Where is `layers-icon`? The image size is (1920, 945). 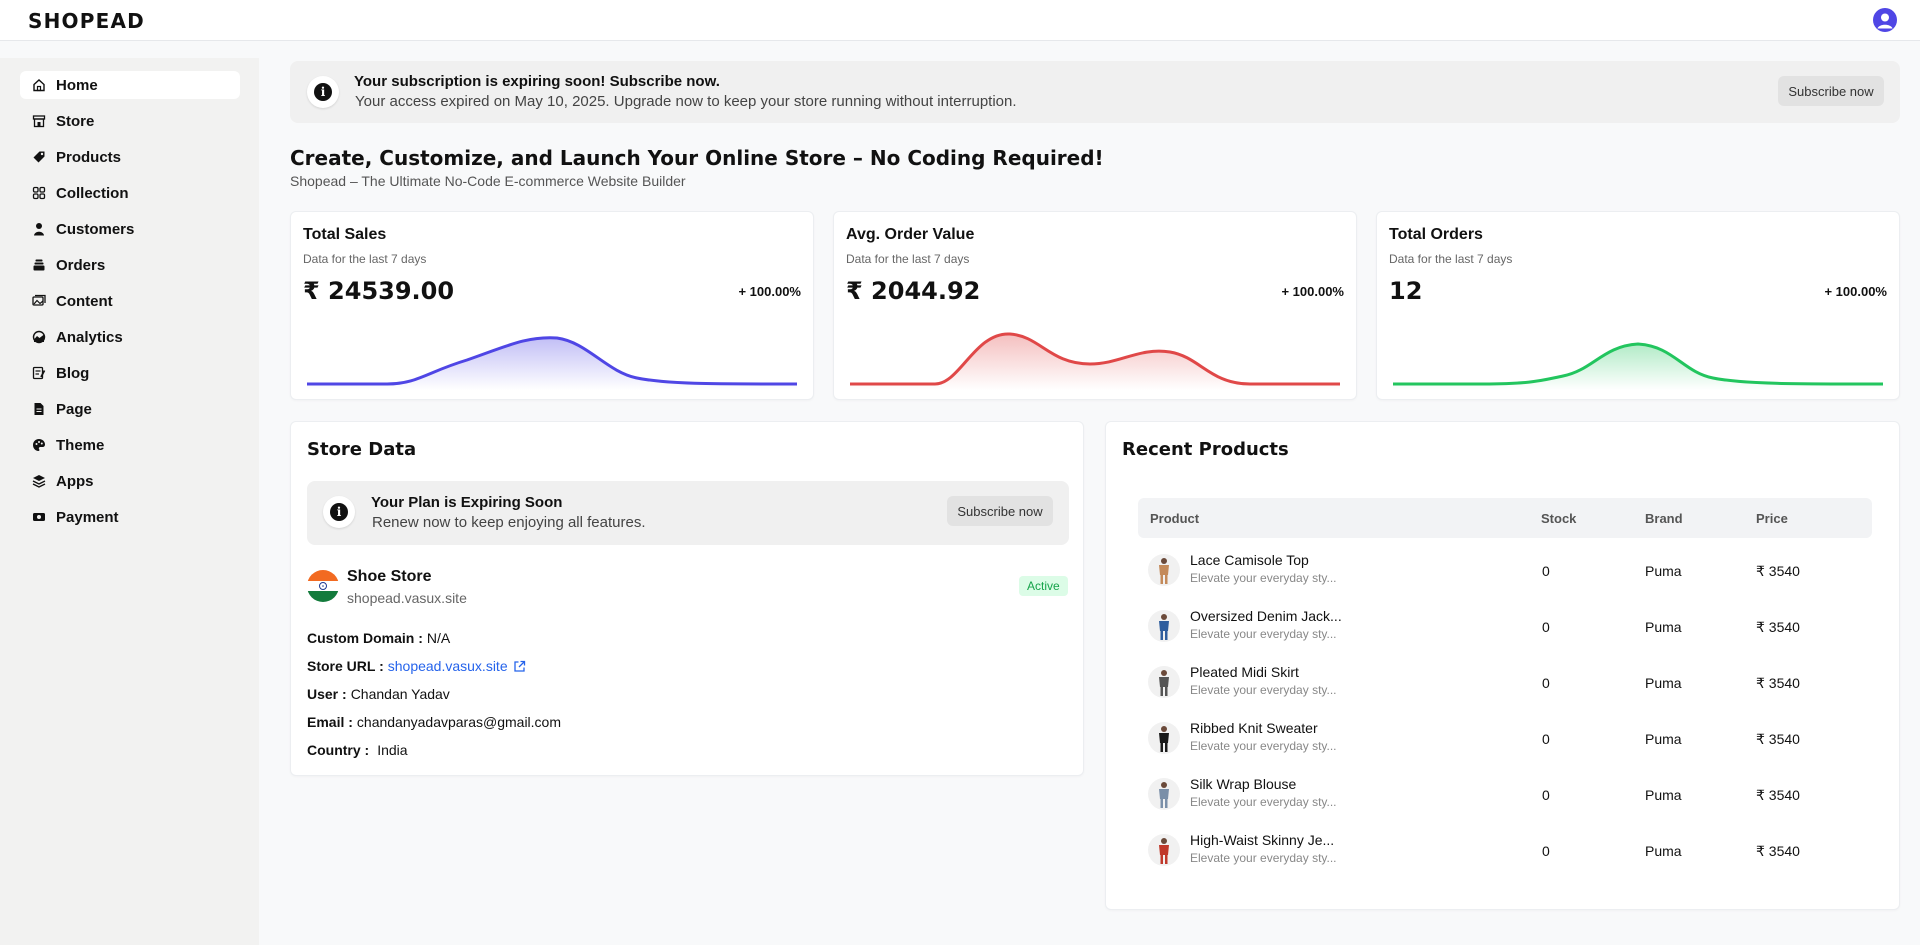 layers-icon is located at coordinates (39, 481).